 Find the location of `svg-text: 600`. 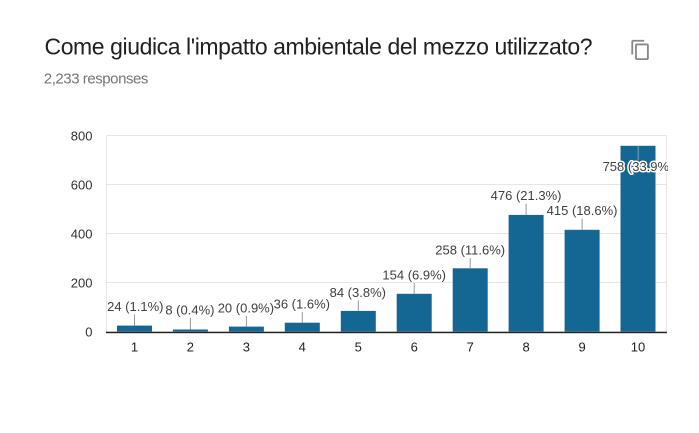

svg-text: 600 is located at coordinates (82, 185).